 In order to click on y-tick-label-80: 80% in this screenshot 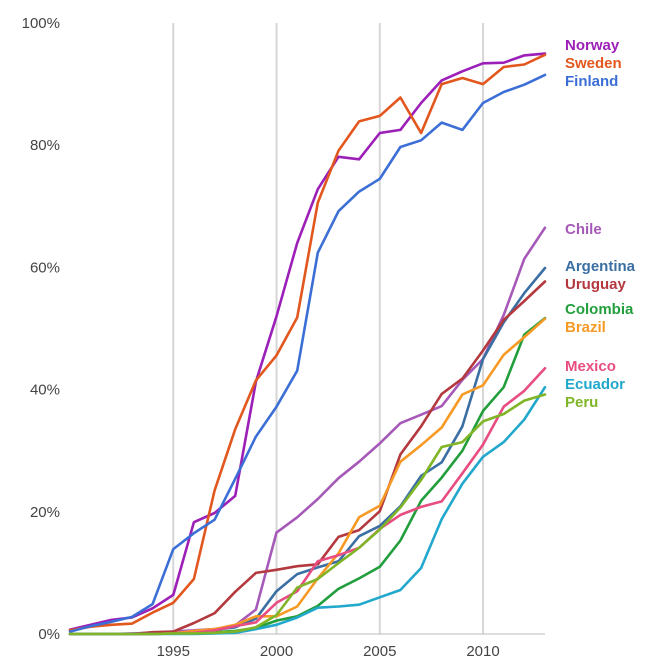, I will do `click(45, 145)`.